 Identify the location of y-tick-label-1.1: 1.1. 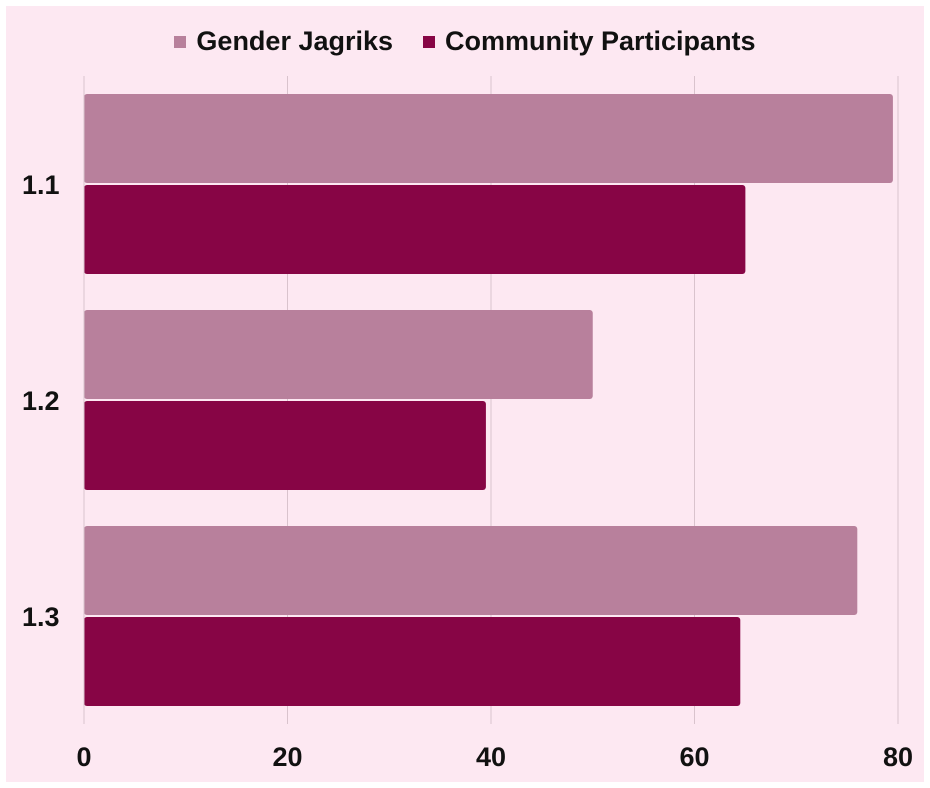
(41, 185).